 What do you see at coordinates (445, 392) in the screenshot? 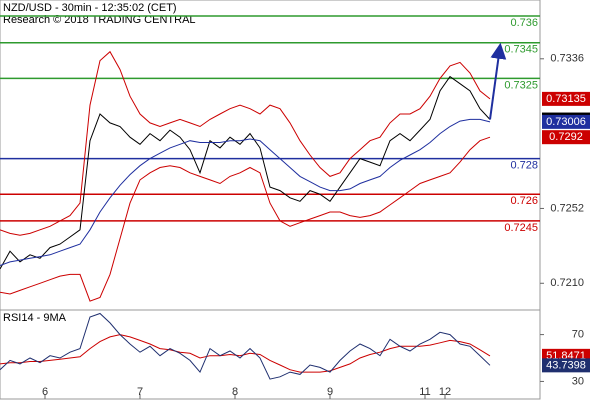
I see `x-tick-label: 12` at bounding box center [445, 392].